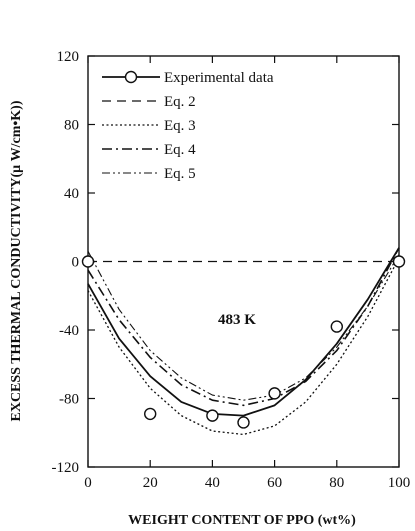 This screenshot has height=531, width=415. I want to click on y-tick-label: 80, so click(71, 126).